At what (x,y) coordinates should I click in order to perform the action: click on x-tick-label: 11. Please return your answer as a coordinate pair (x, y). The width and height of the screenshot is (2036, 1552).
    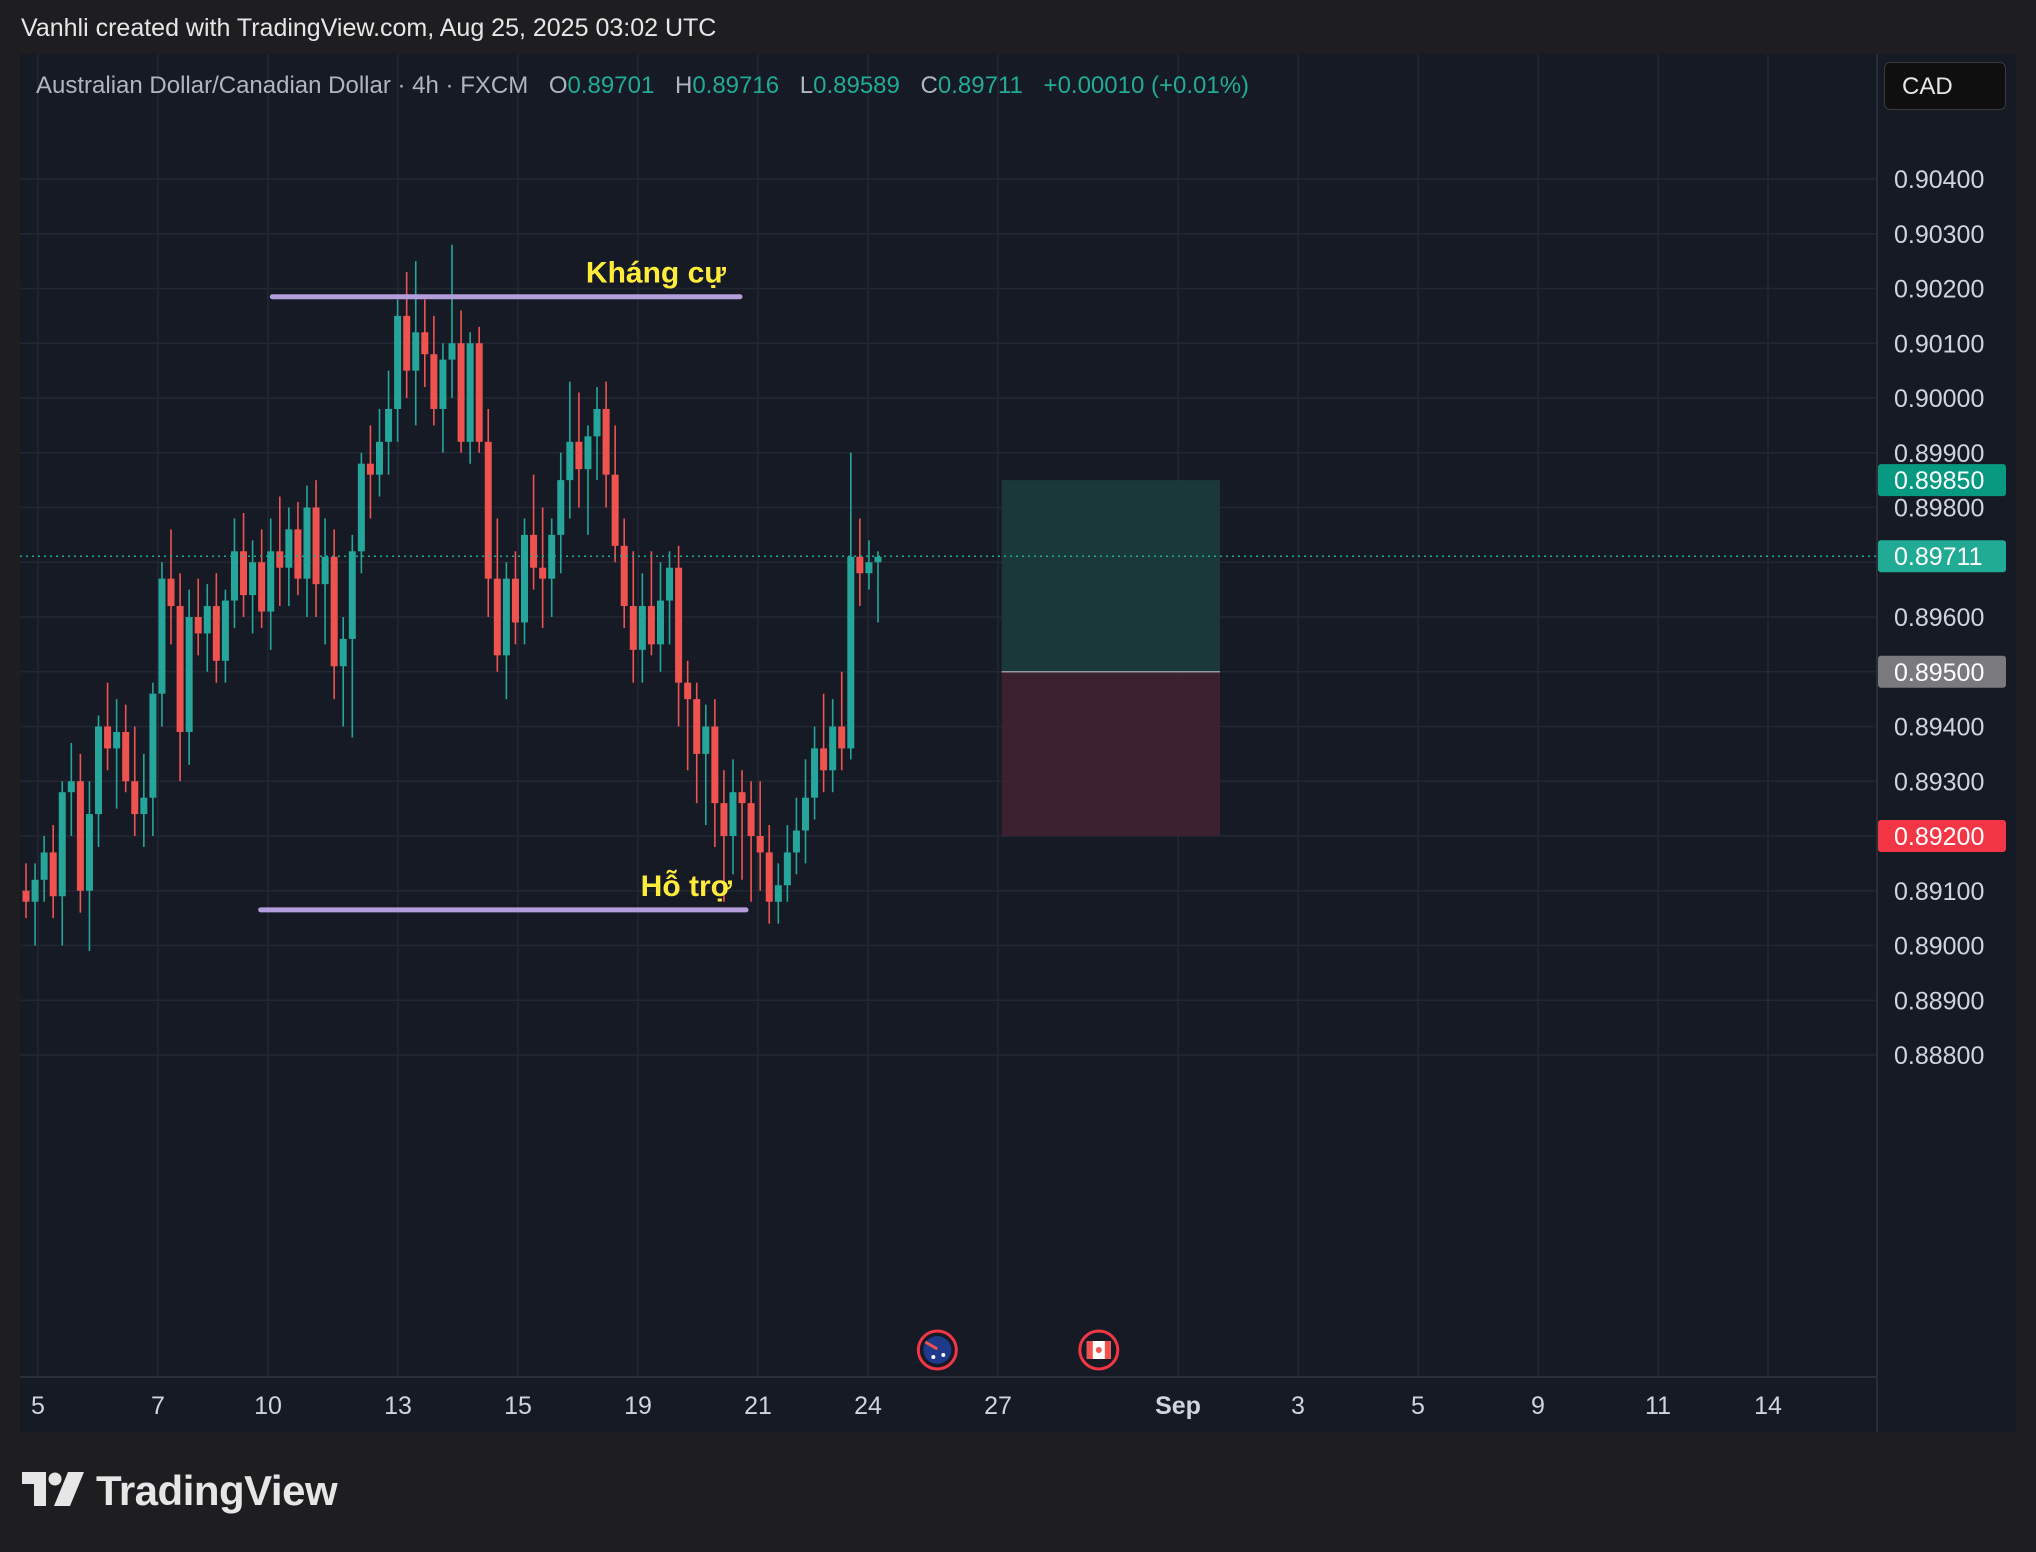
    Looking at the image, I should click on (1658, 1406).